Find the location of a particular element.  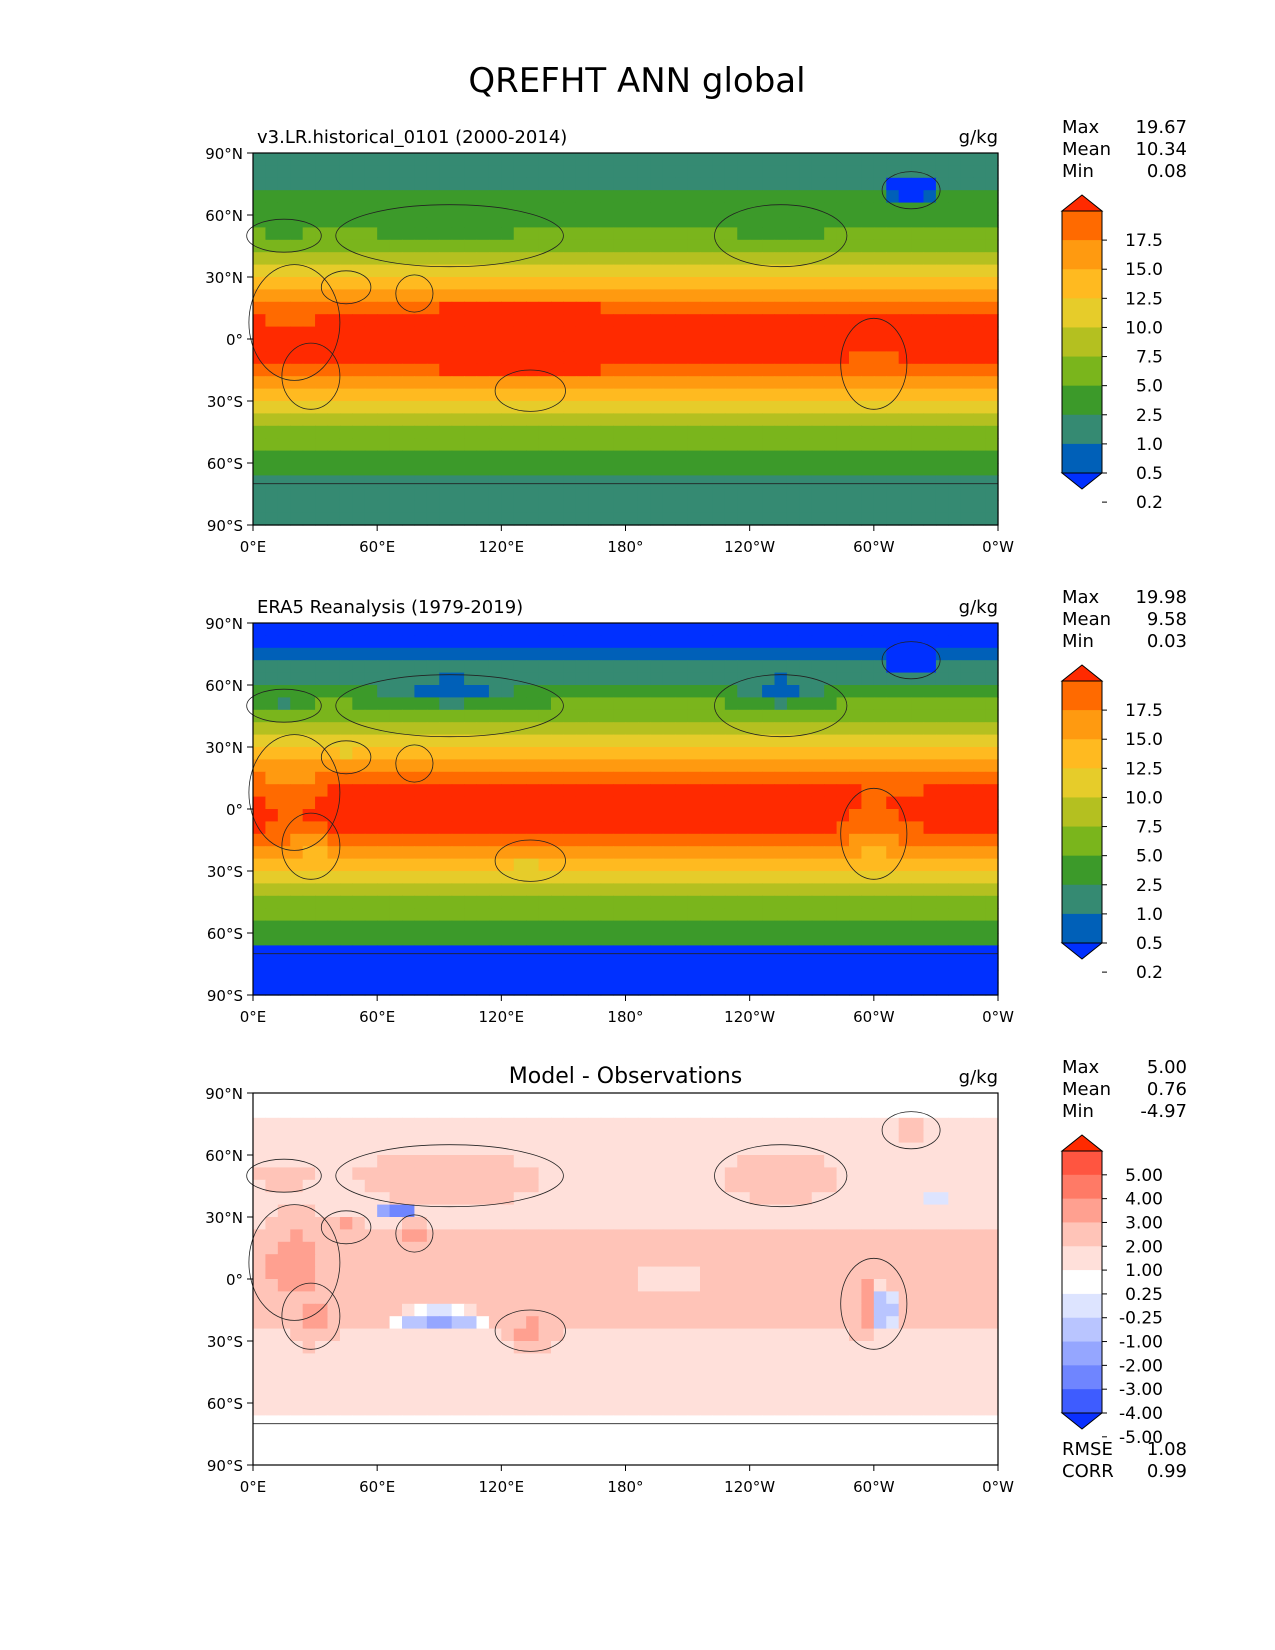

stat-label: Min is located at coordinates (1078, 641).